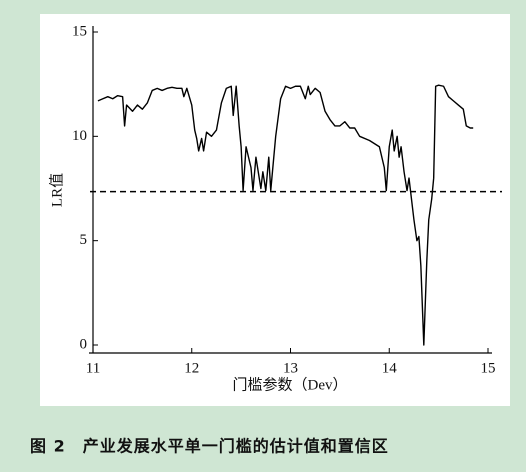  What do you see at coordinates (290, 384) in the screenshot?
I see `x-axis-label: 门槛参数（Dev）` at bounding box center [290, 384].